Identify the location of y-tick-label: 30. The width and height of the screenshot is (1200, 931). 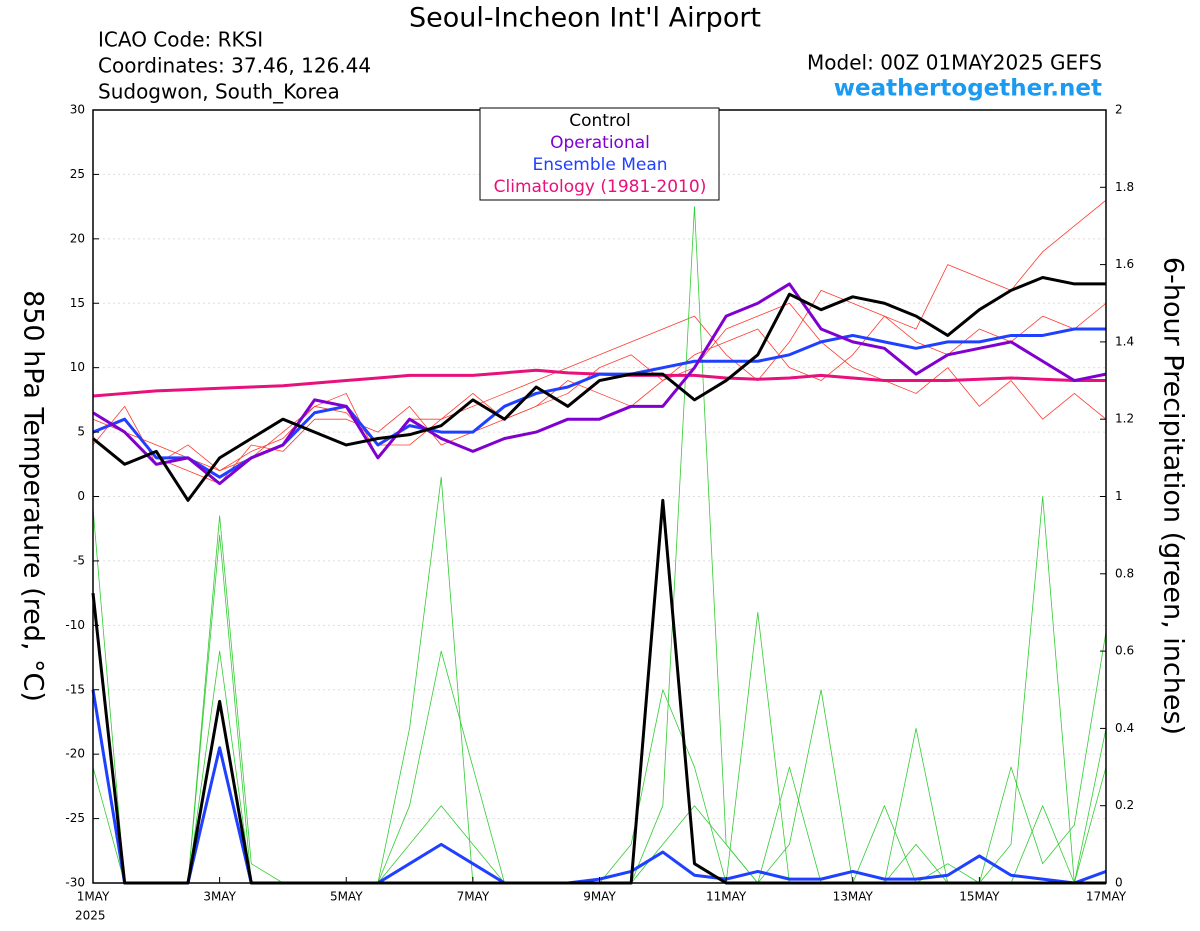
(77, 110).